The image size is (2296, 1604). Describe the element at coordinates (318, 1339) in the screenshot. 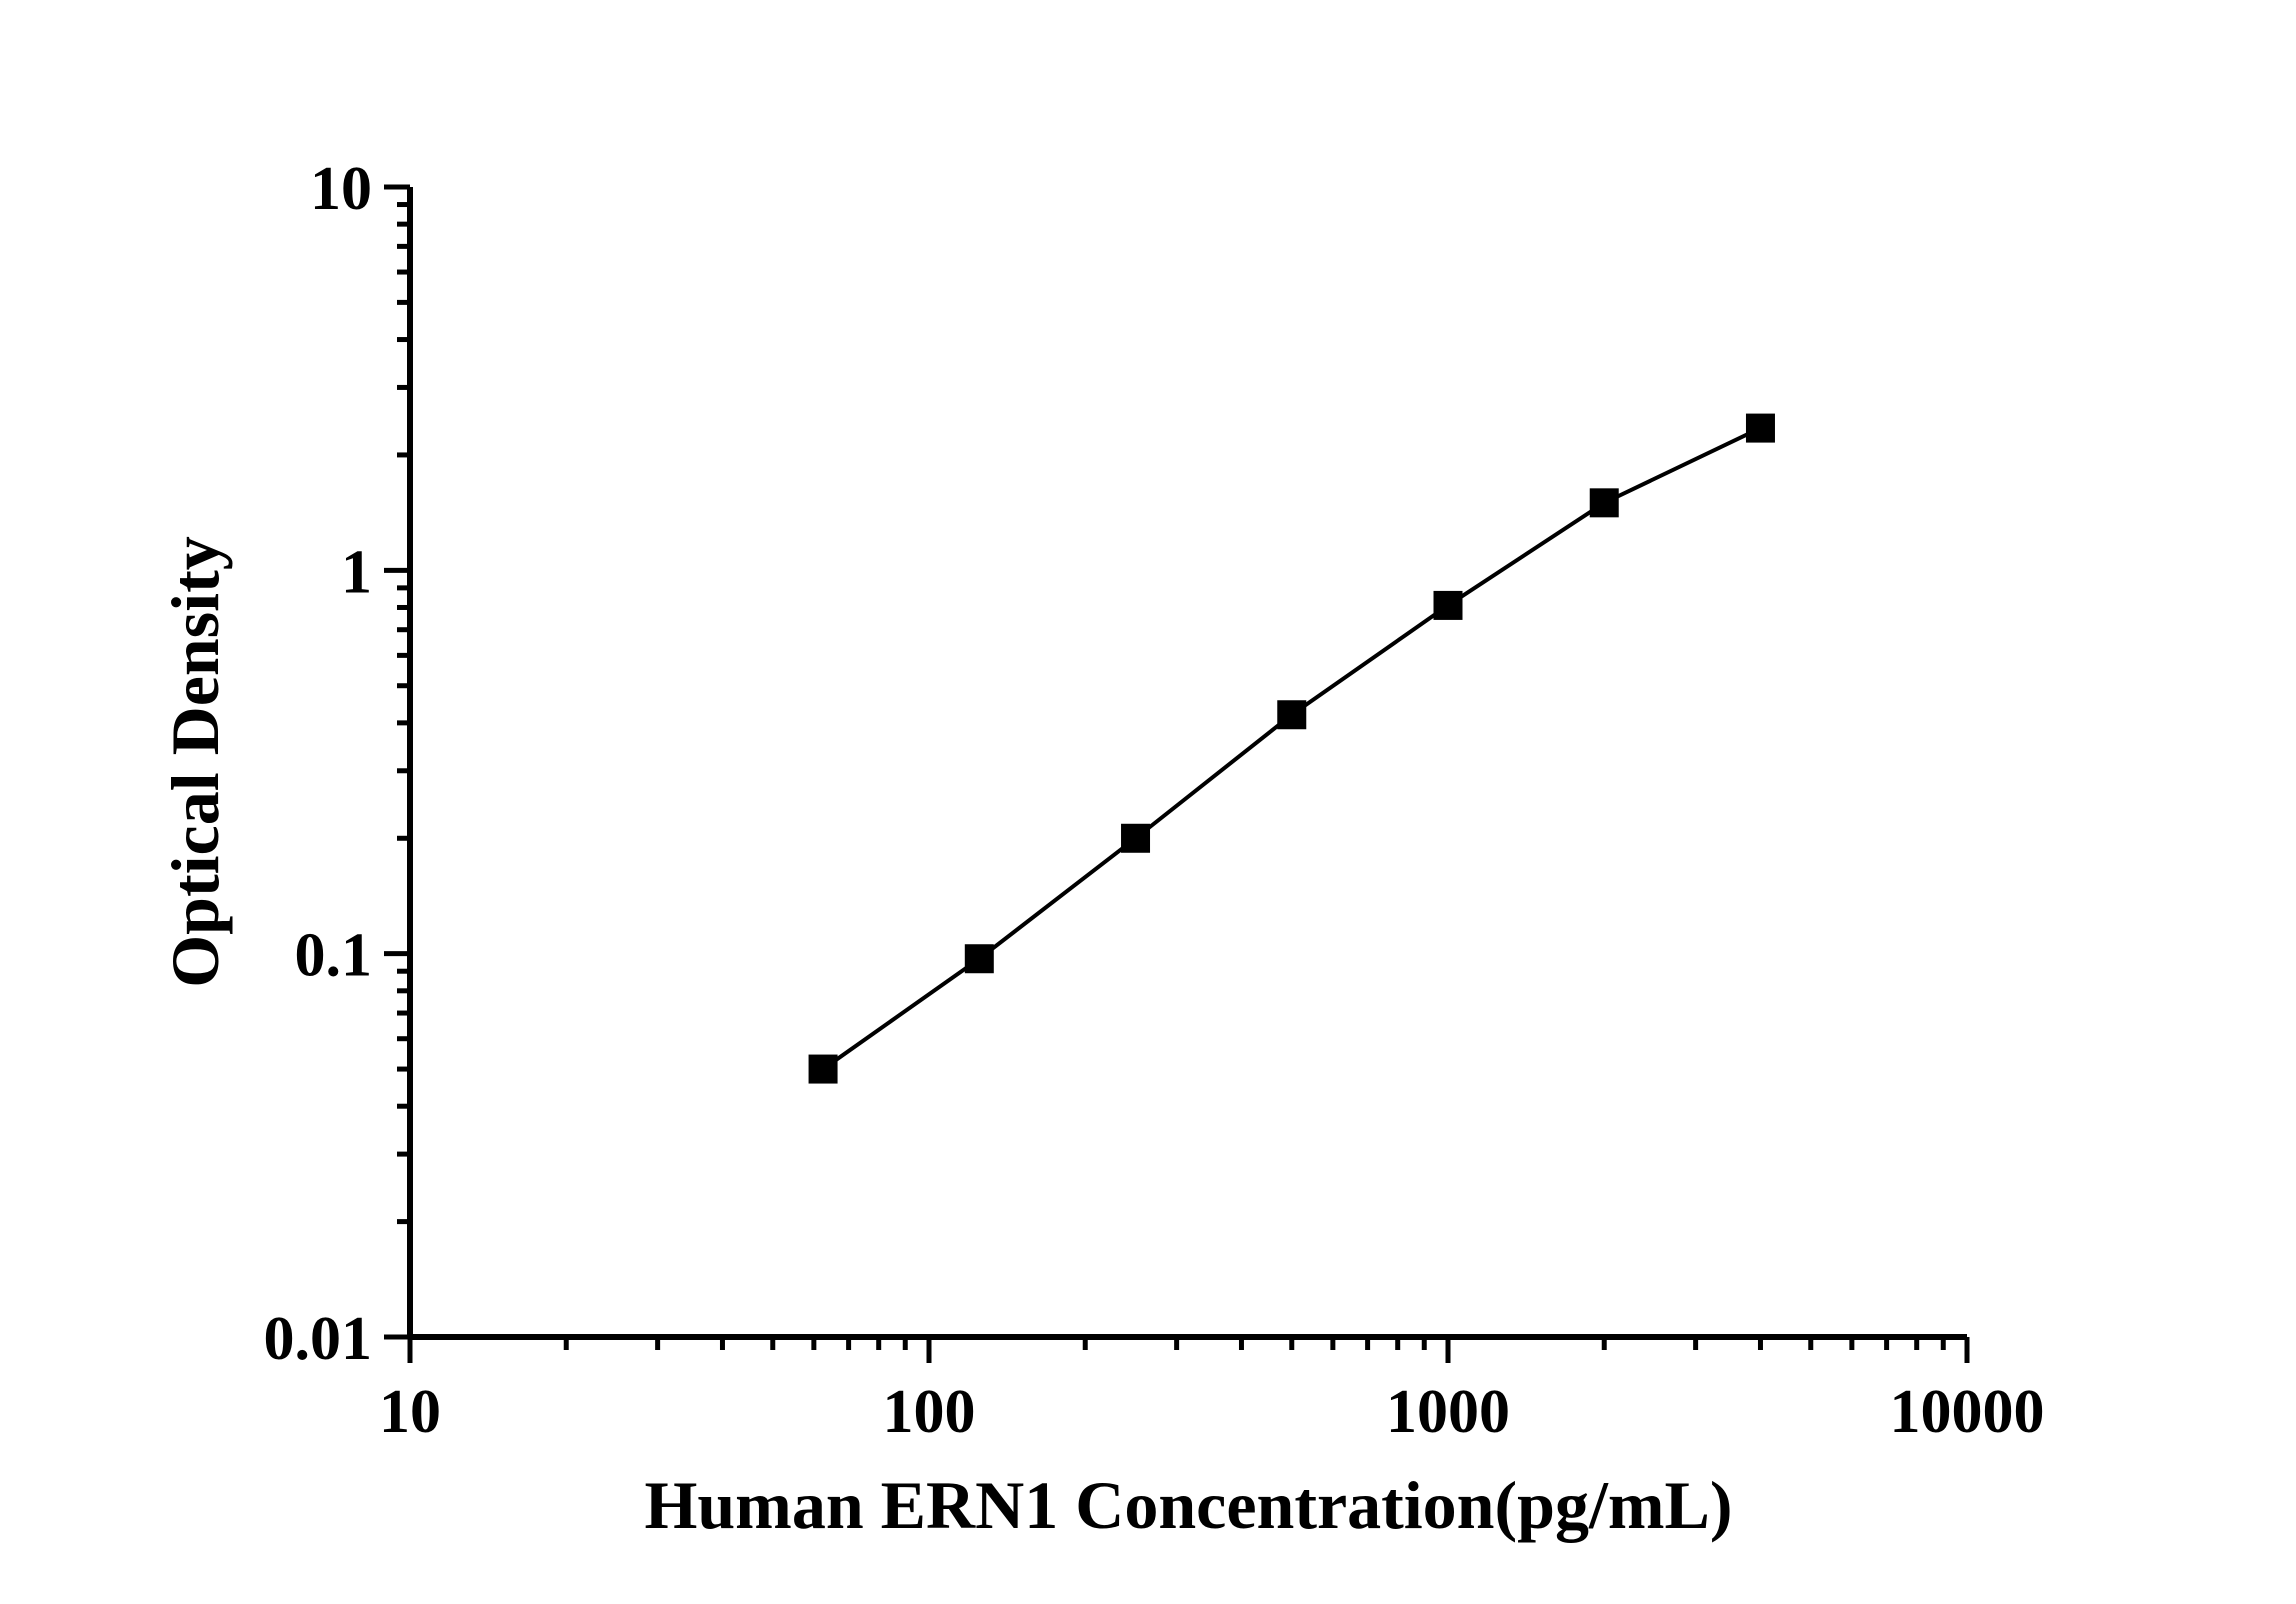

I see `y-tick-label: 0.01` at that location.